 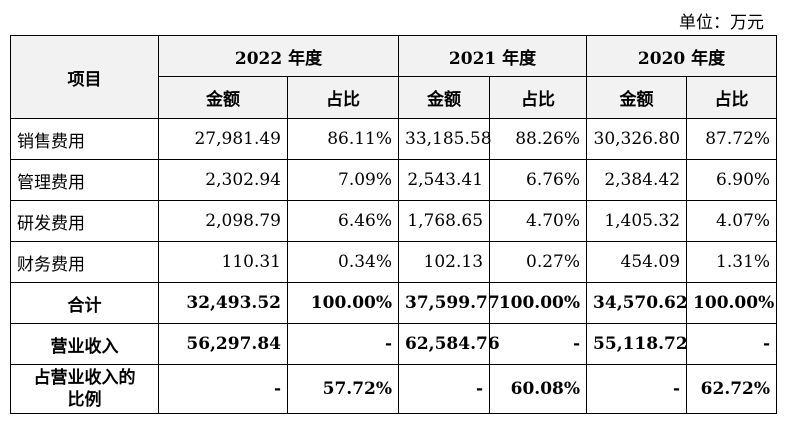 I want to click on table-cell: 27,981.49, so click(x=223, y=139).